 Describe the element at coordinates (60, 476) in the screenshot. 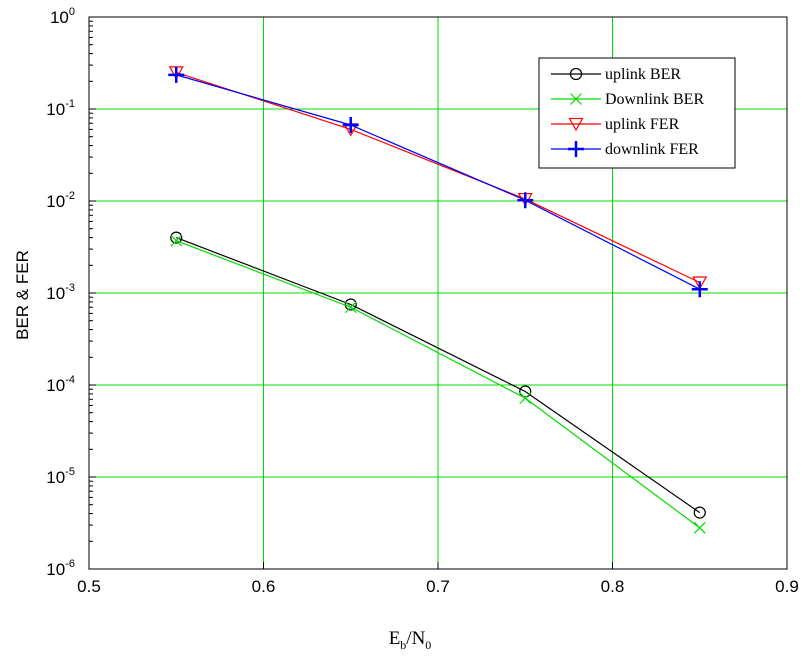

I see `y-tick-label: 10⁻⁵` at that location.